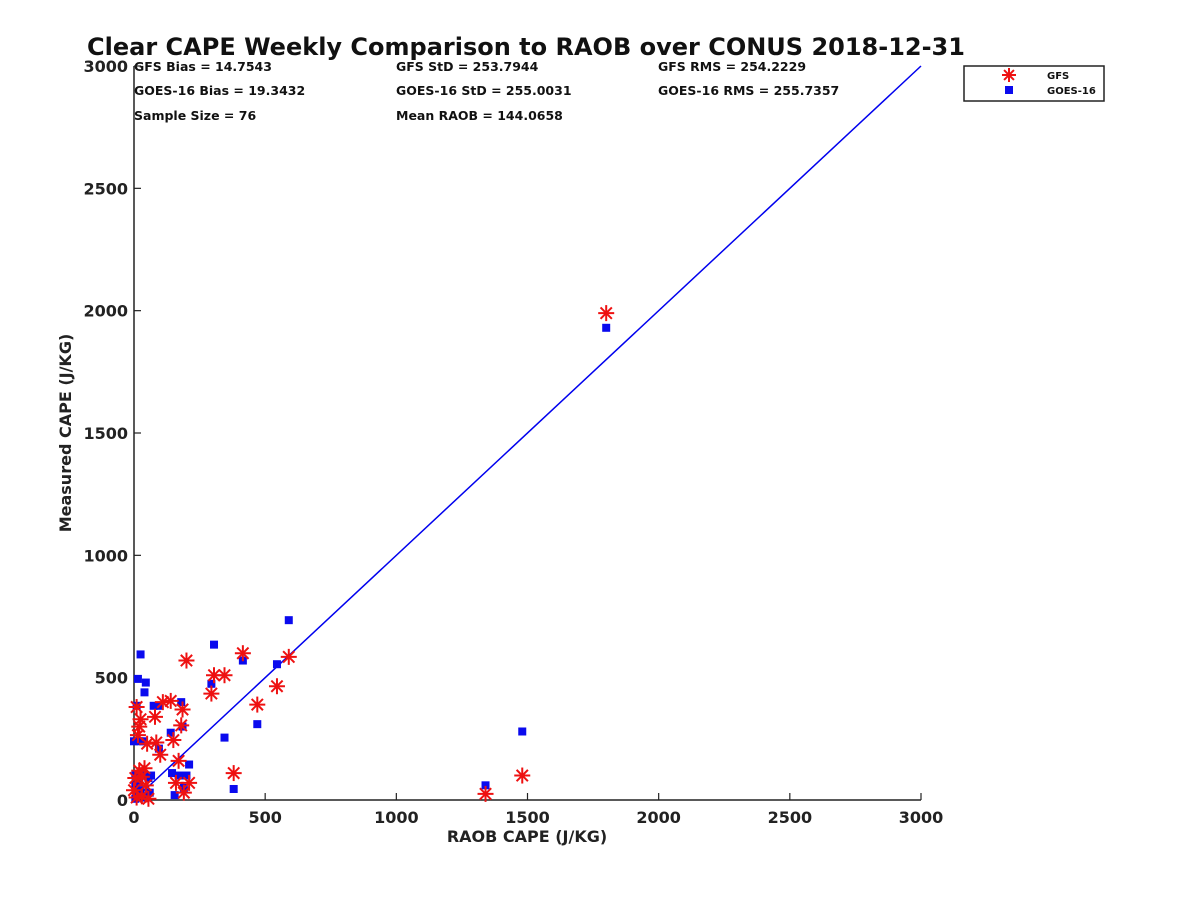  Describe the element at coordinates (264, 817) in the screenshot. I see `x-tick-label: 500` at that location.